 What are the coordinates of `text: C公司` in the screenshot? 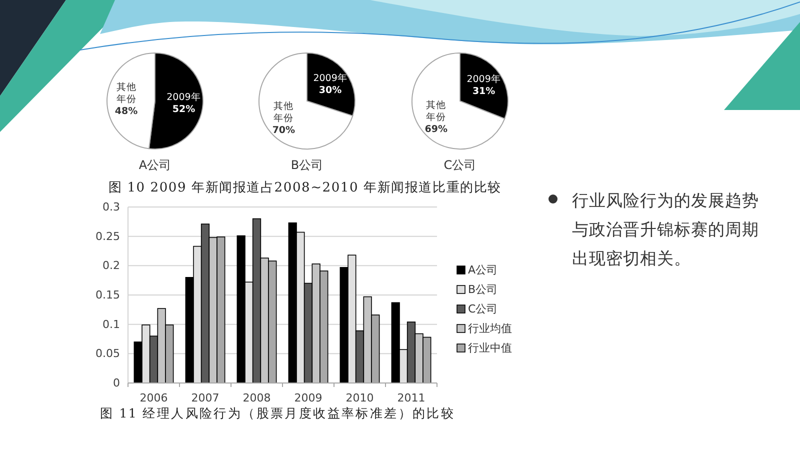 It's located at (460, 165).